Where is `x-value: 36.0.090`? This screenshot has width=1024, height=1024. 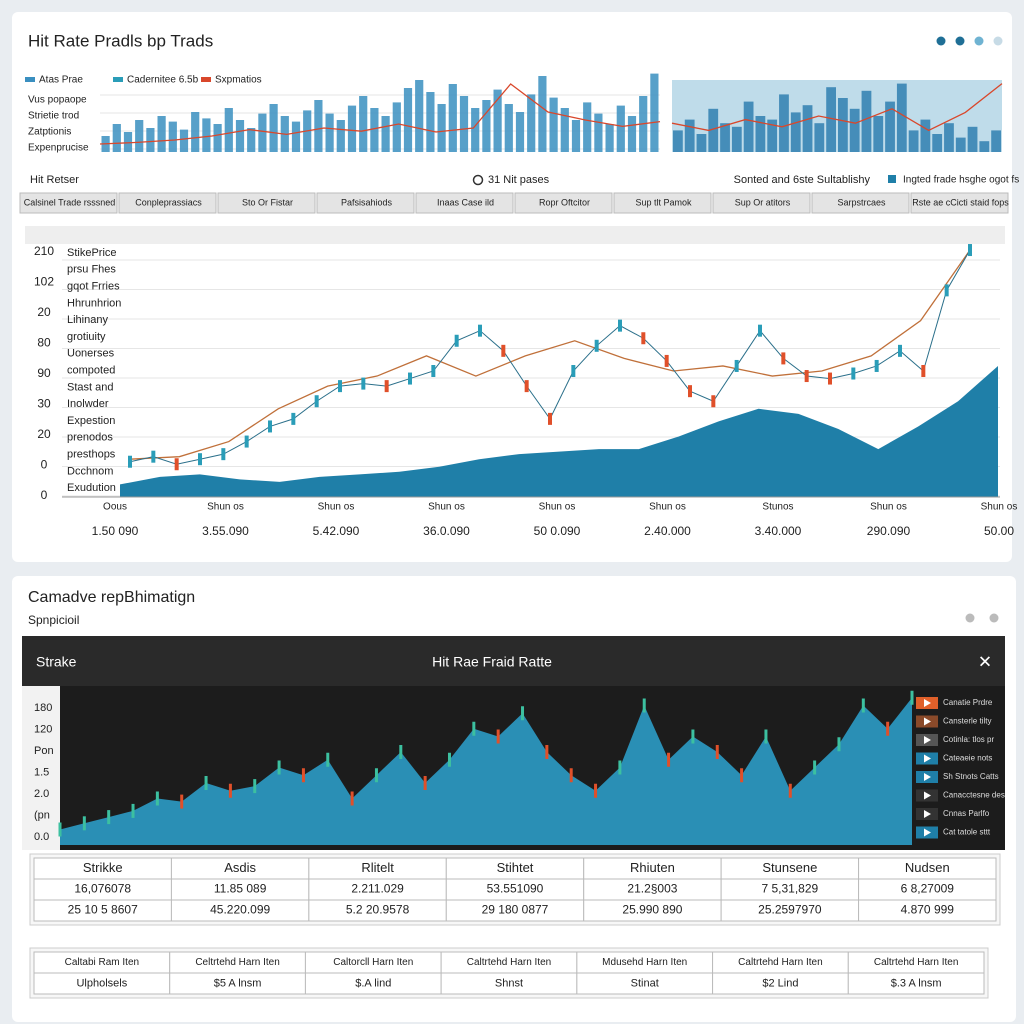
x-value: 36.0.090 is located at coordinates (446, 531).